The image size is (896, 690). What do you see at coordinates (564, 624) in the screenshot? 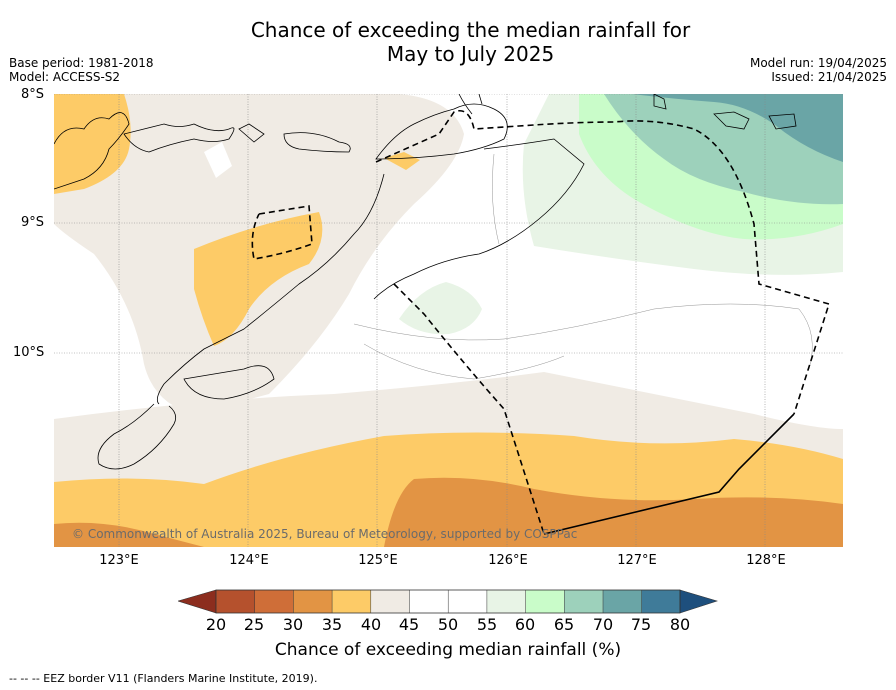
I see `colorbar-tick: 65` at bounding box center [564, 624].